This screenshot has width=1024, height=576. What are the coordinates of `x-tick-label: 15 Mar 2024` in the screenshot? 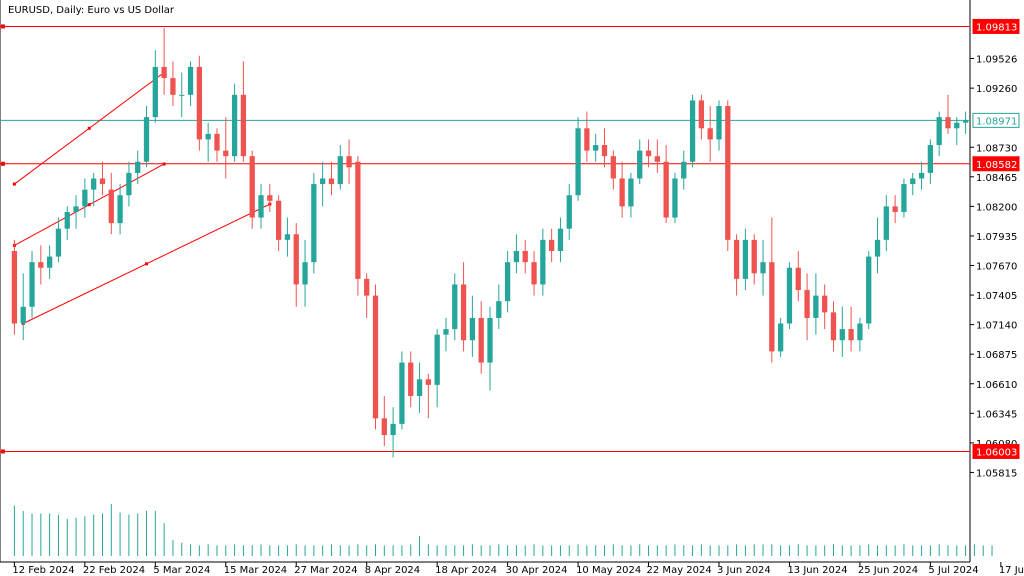 It's located at (255, 570).